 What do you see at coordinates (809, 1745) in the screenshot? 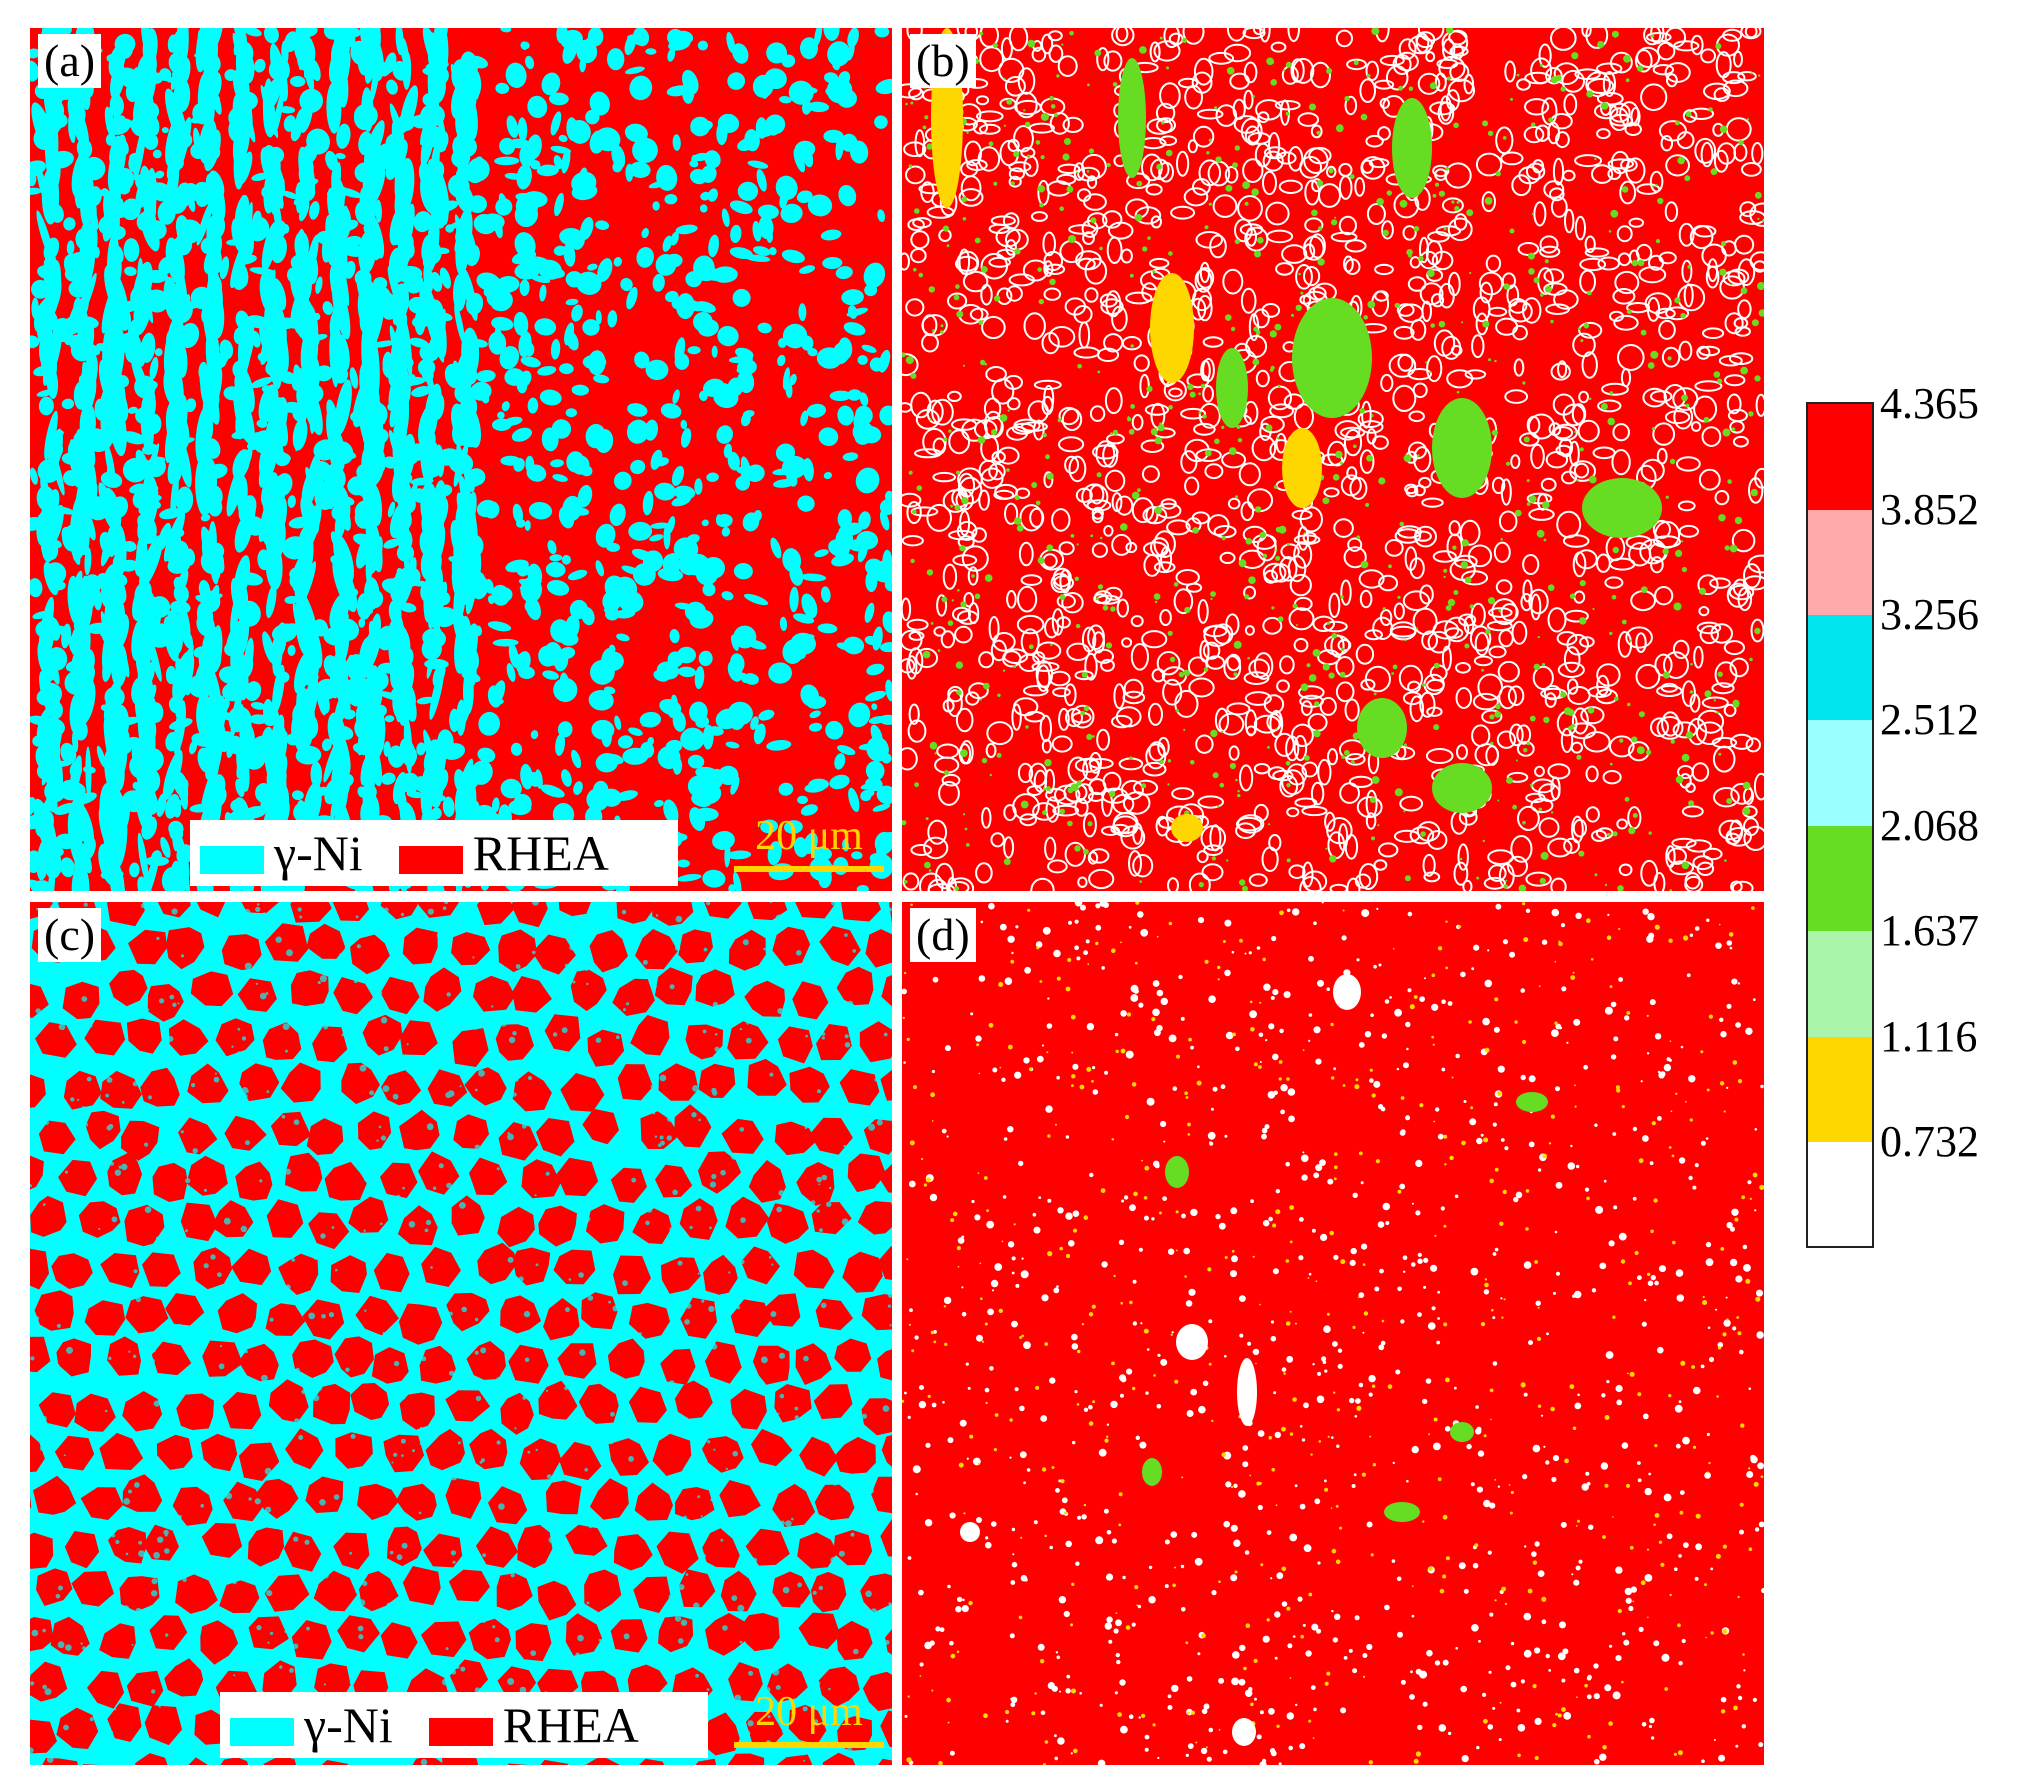
I see `scale-bar-line-c` at bounding box center [809, 1745].